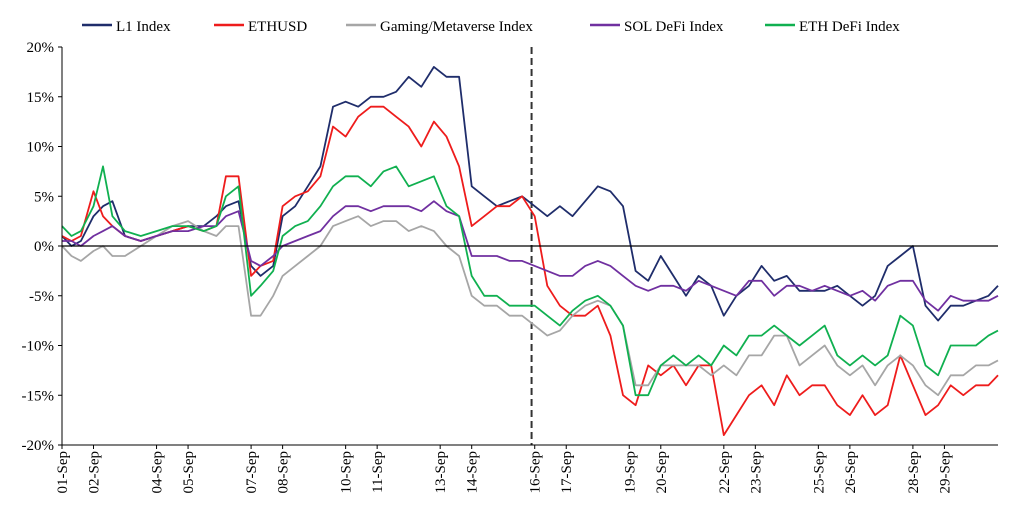 Image resolution: width=1016 pixels, height=510 pixels. Describe the element at coordinates (473, 472) in the screenshot. I see `x-tick-label: 14-Sep` at that location.